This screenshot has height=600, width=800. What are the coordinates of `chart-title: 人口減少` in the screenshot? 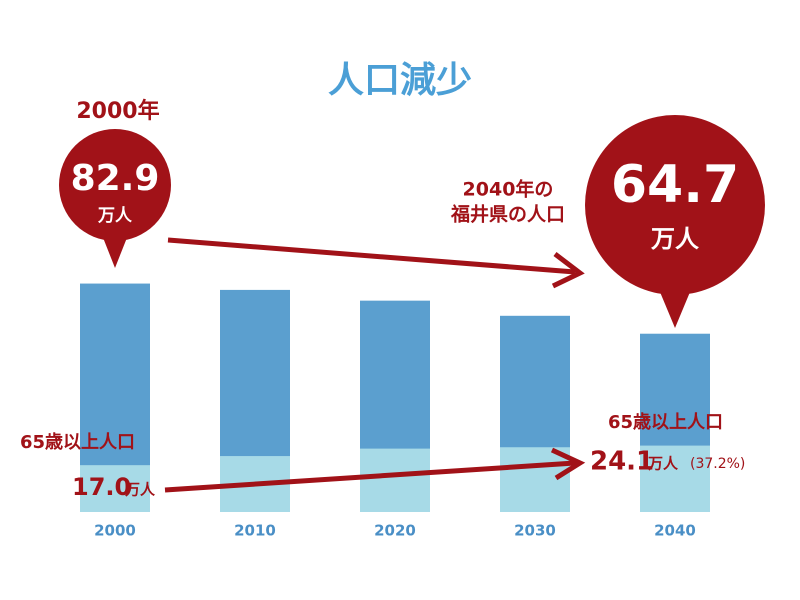 It's located at (400, 80).